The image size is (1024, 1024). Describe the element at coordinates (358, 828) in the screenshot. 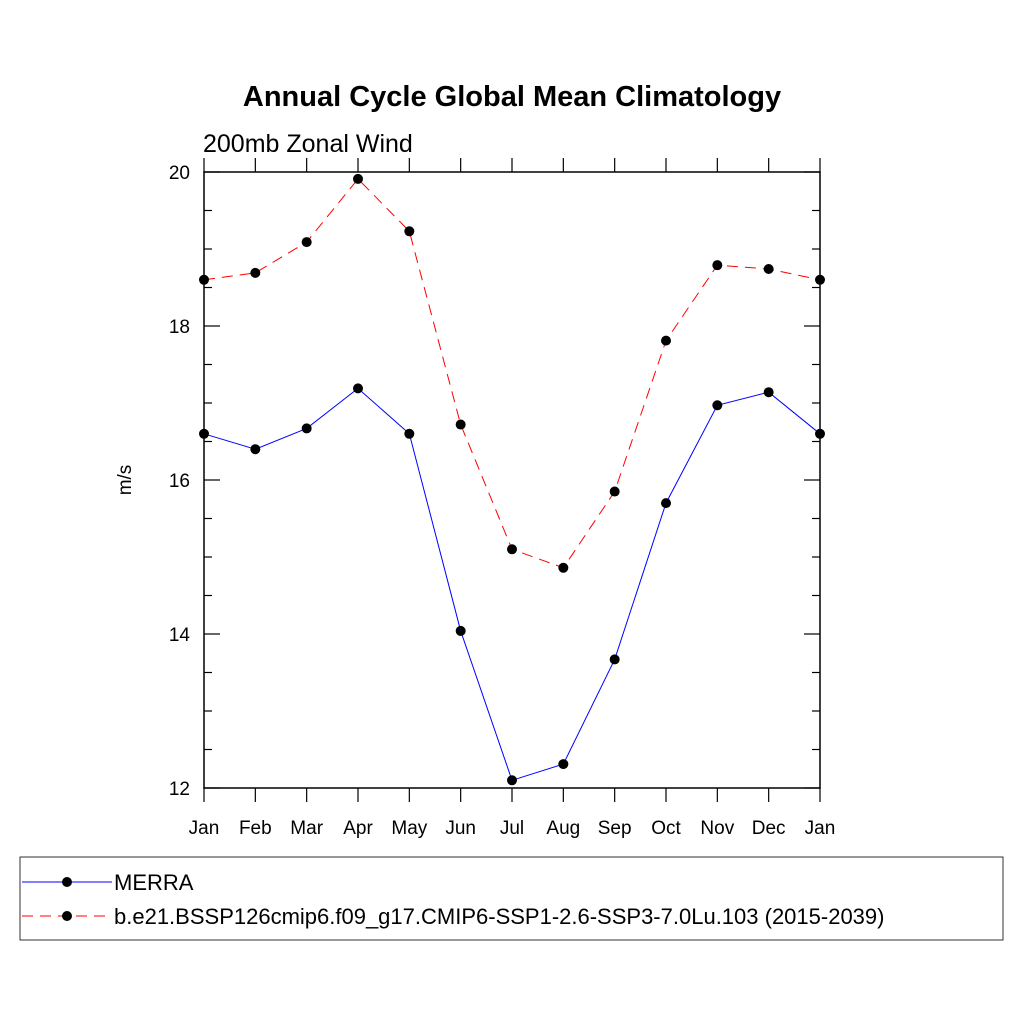

I see `x-tick-label: Apr` at that location.